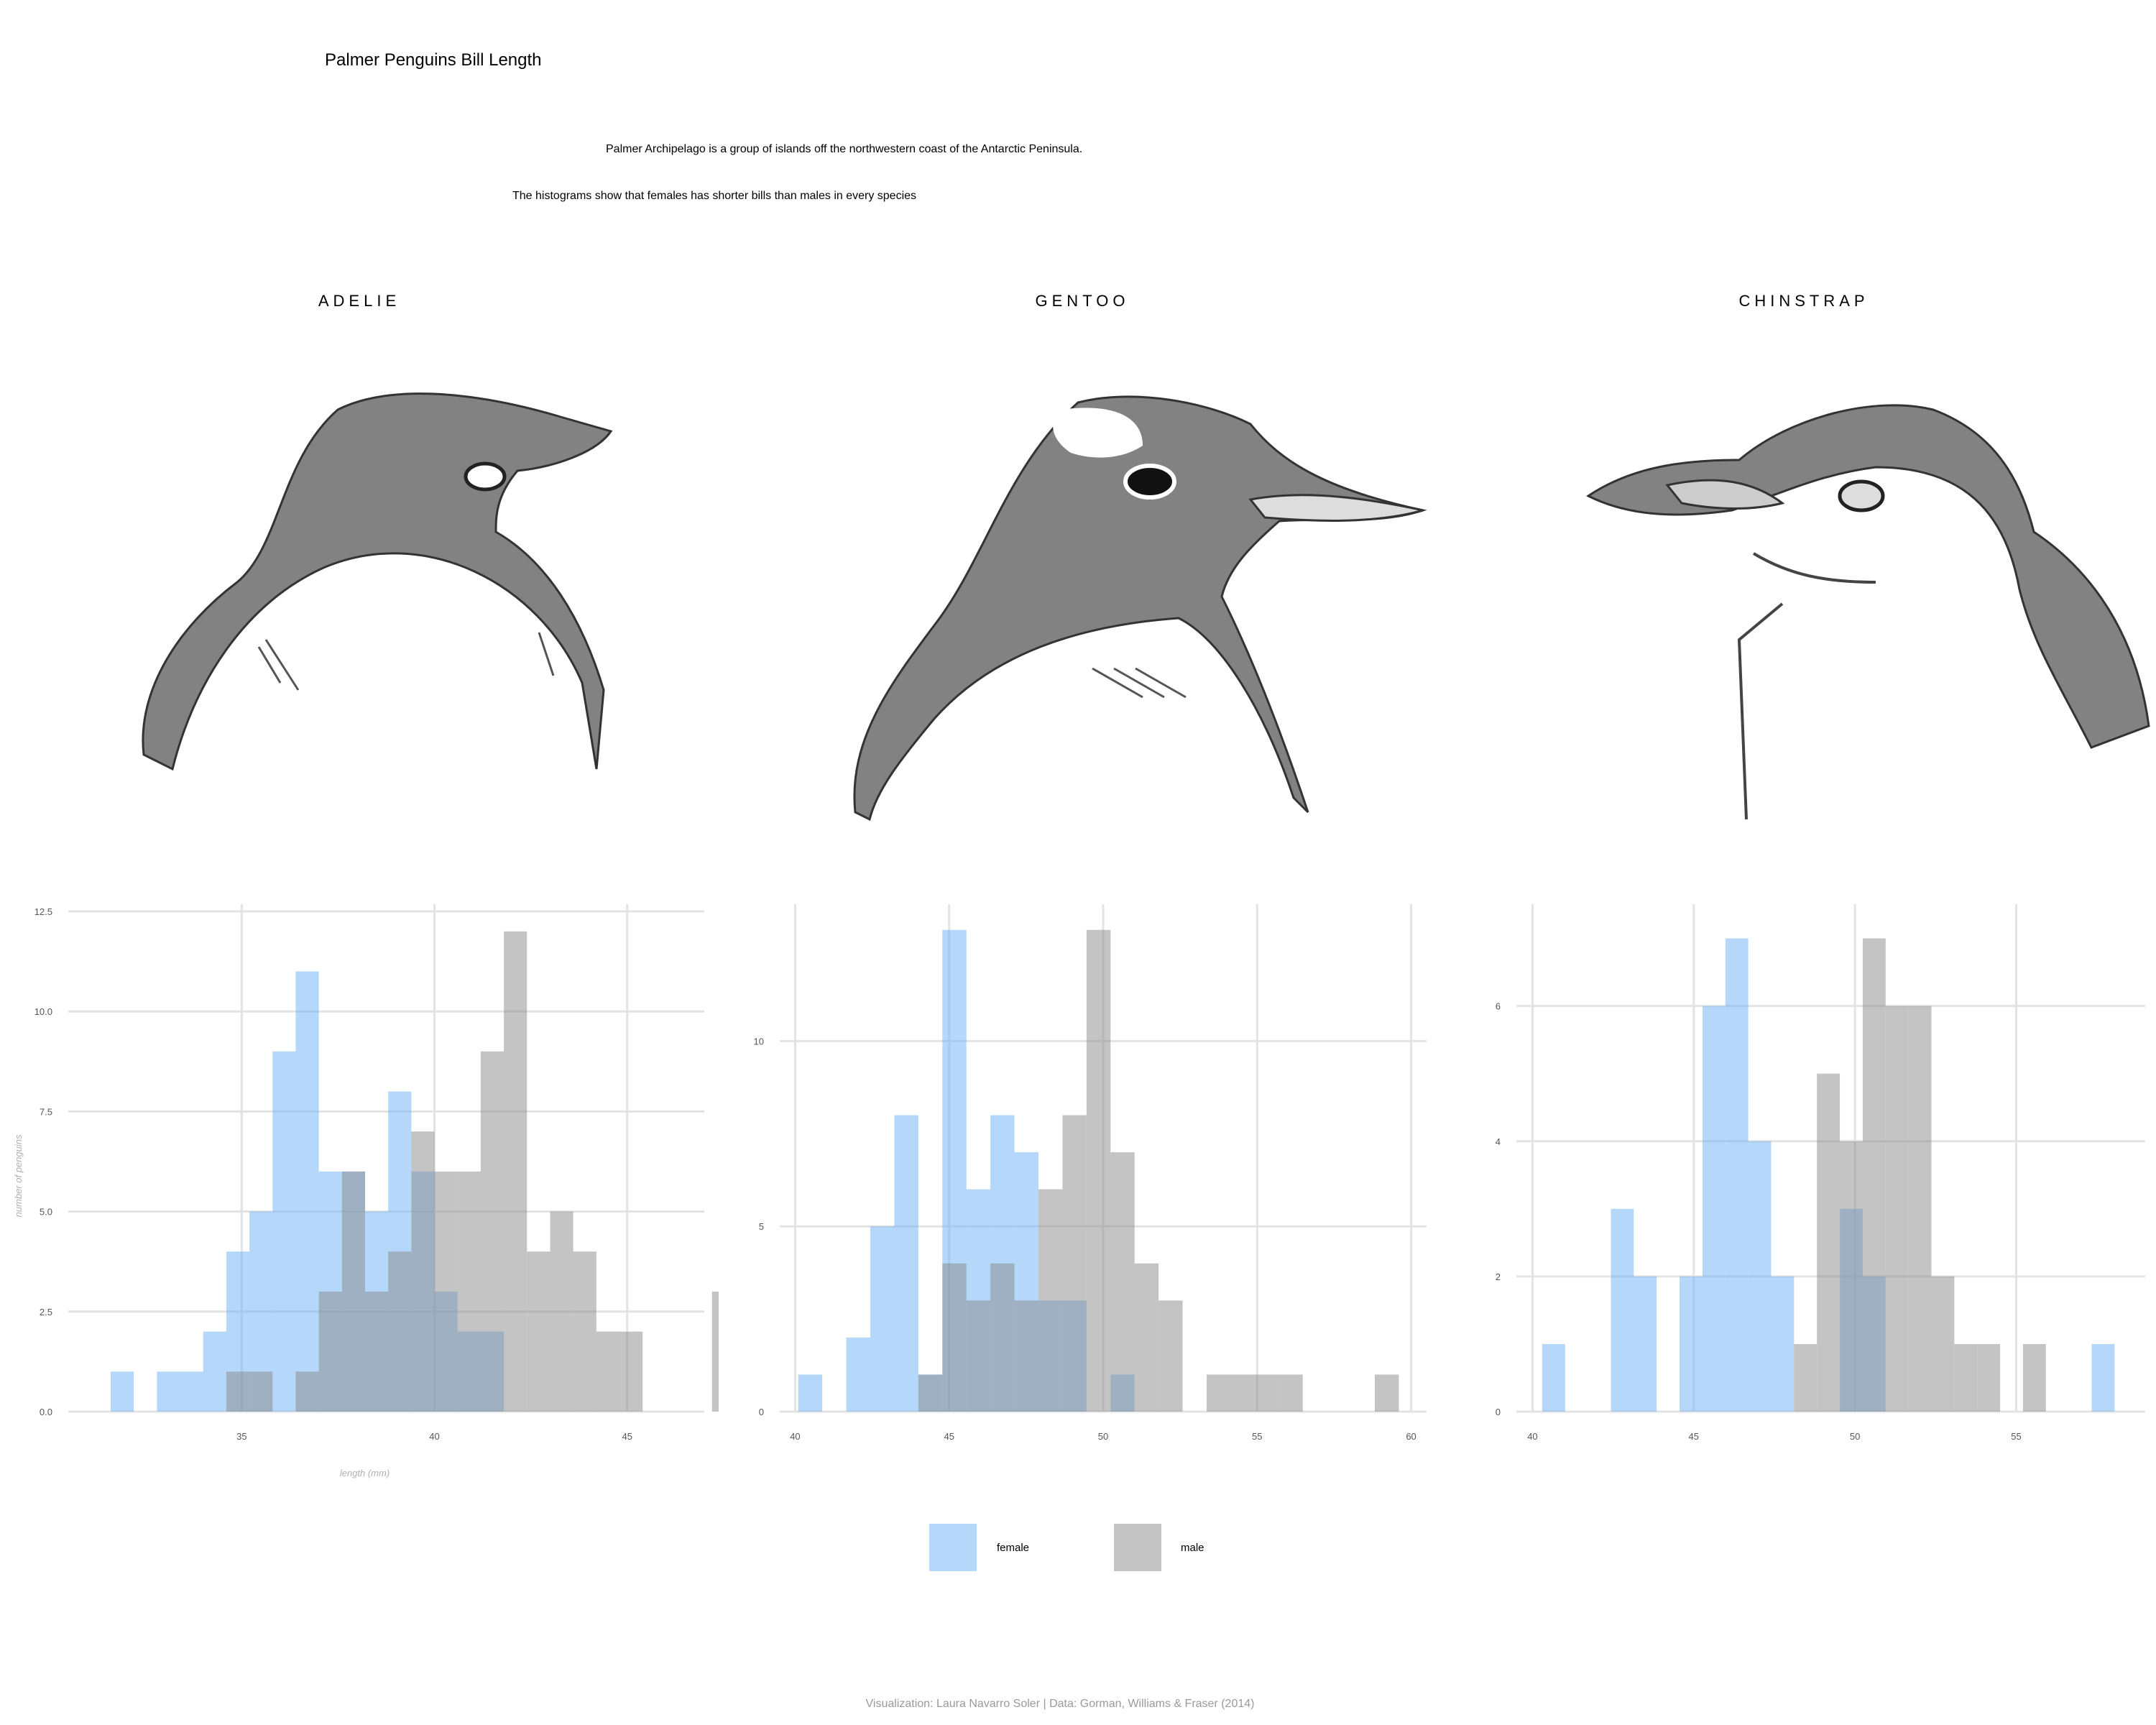 The height and width of the screenshot is (1725, 2156). I want to click on species-label-chinstrap: CHINSTRAP, so click(1804, 301).